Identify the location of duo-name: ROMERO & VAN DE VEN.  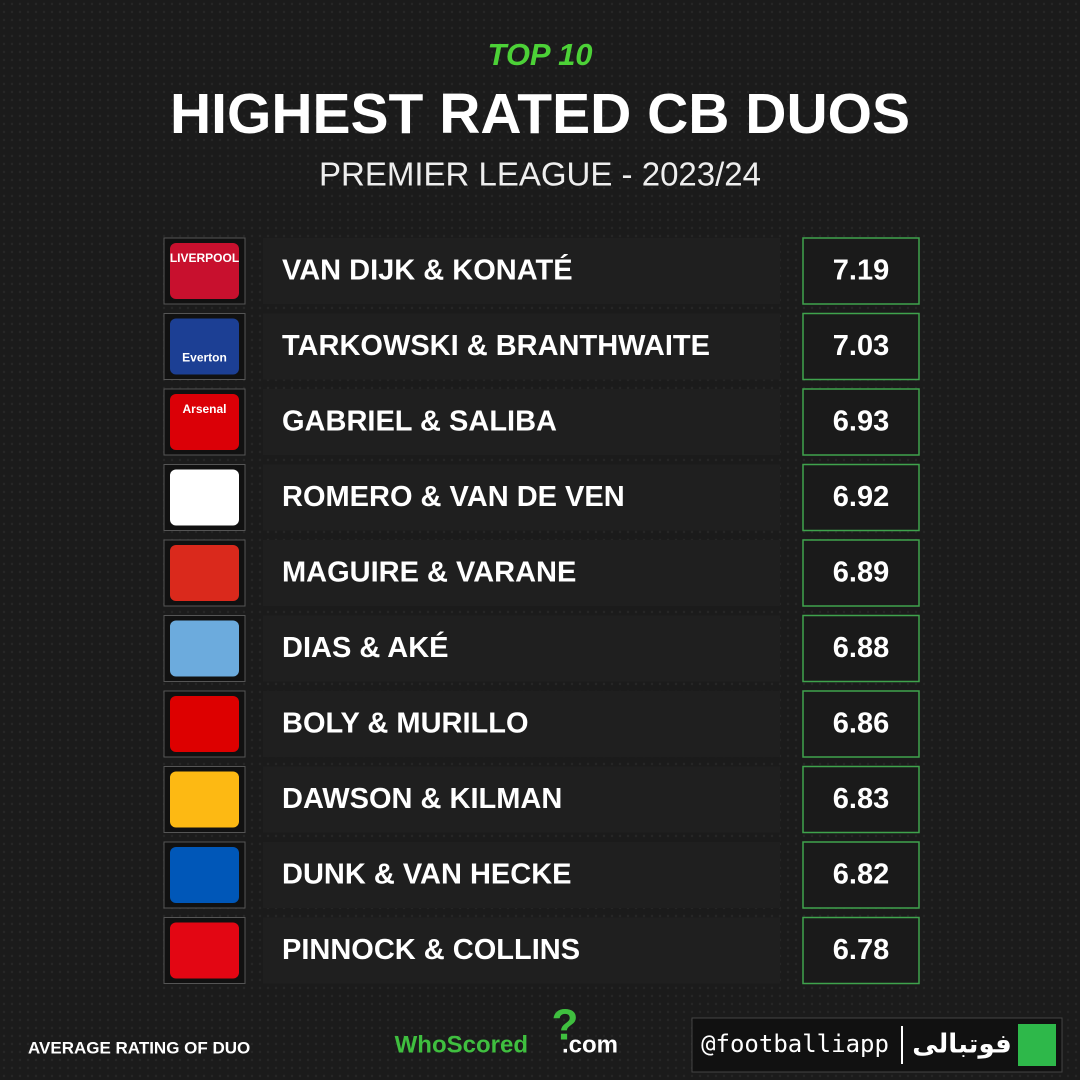
(453, 497).